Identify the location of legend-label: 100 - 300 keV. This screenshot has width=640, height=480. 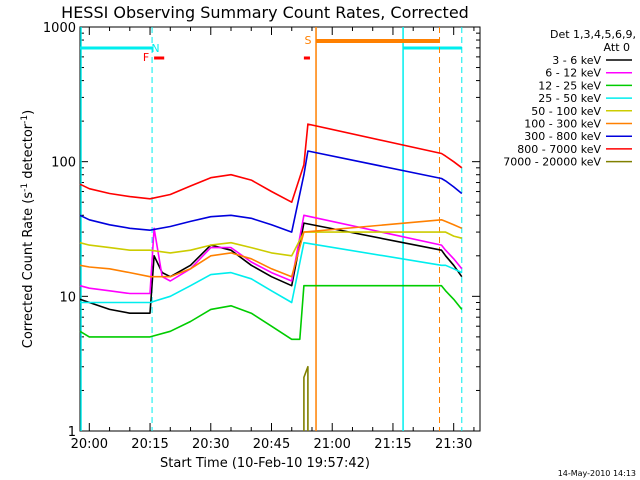
(562, 124).